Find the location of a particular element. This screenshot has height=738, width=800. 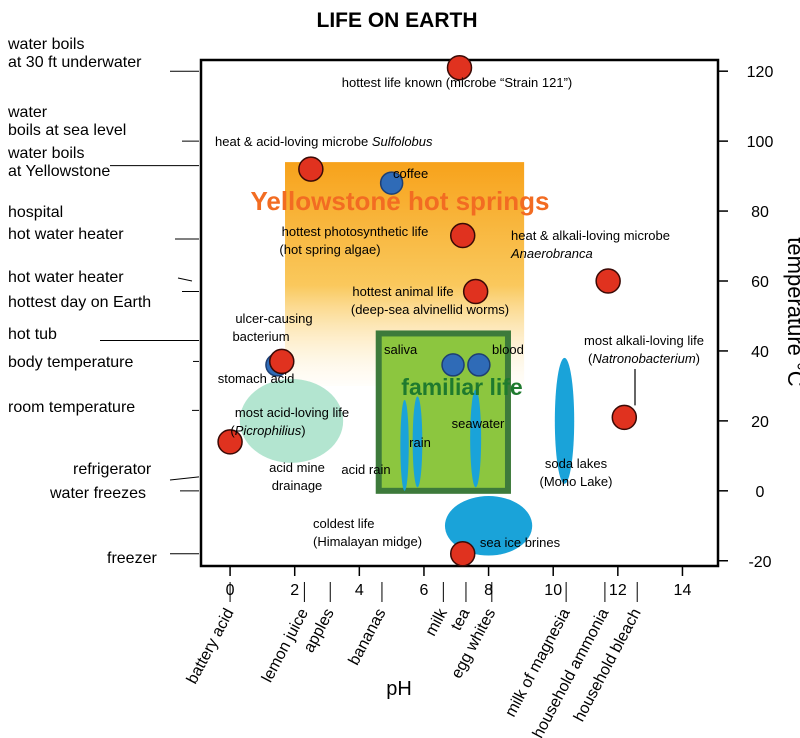

coldest-life-label: coldest life is located at coordinates (343, 523).